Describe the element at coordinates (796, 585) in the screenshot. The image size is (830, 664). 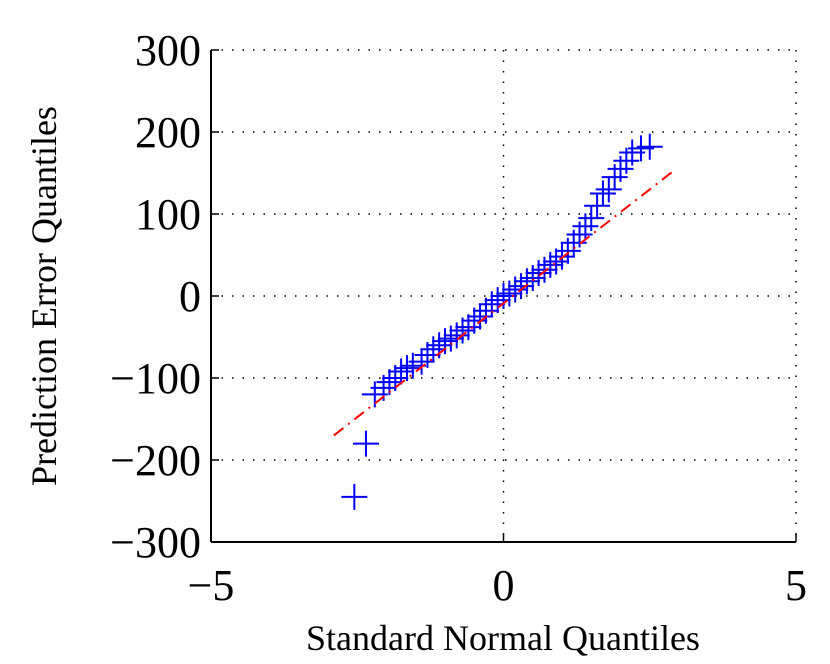
I see `x-tick-label: 5` at that location.